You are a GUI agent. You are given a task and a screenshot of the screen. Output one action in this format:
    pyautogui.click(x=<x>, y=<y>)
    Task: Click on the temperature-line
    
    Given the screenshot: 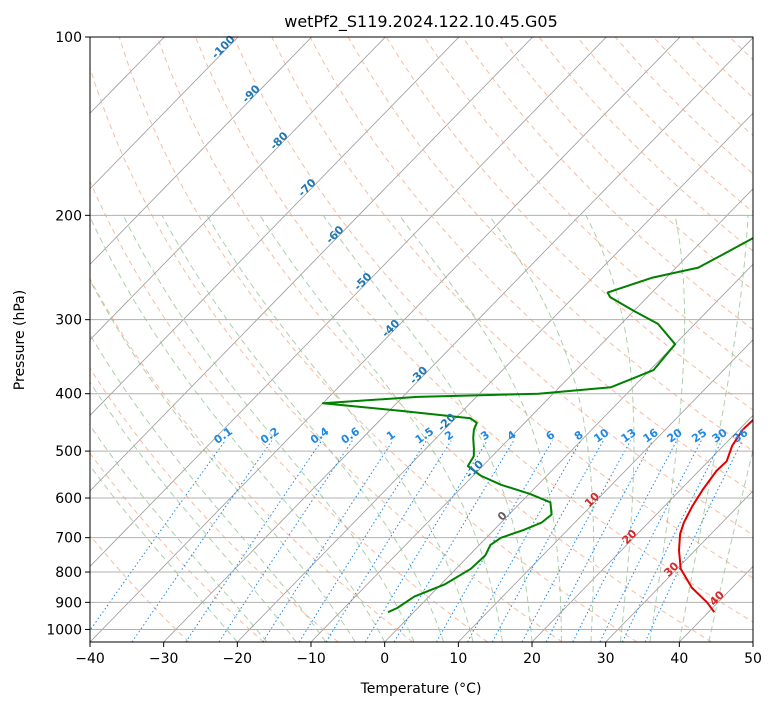 What is the action you would take?
    pyautogui.click(x=727, y=324)
    